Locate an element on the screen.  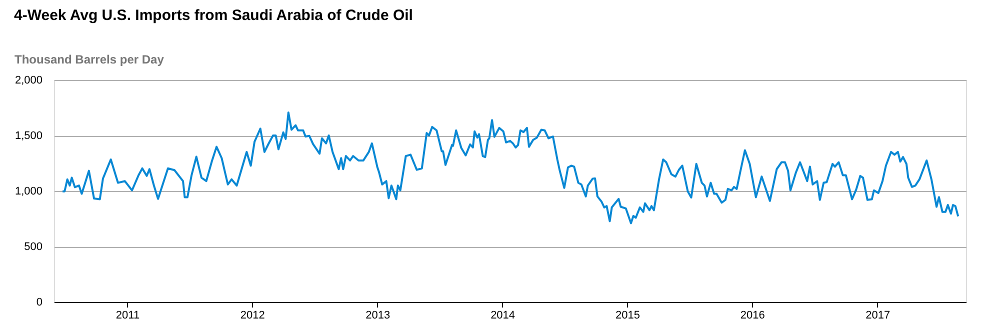
chart-title: 4-Week Avg U.S. Imports from Saudi Arabia of Crude Oil is located at coordinates (213, 15).